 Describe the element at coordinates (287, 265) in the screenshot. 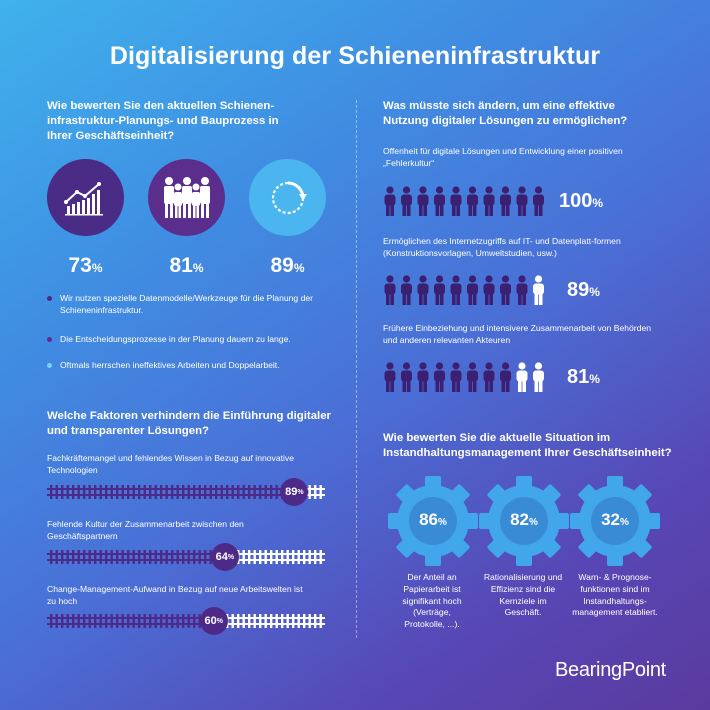

I see `stat-value-3: 89%` at that location.